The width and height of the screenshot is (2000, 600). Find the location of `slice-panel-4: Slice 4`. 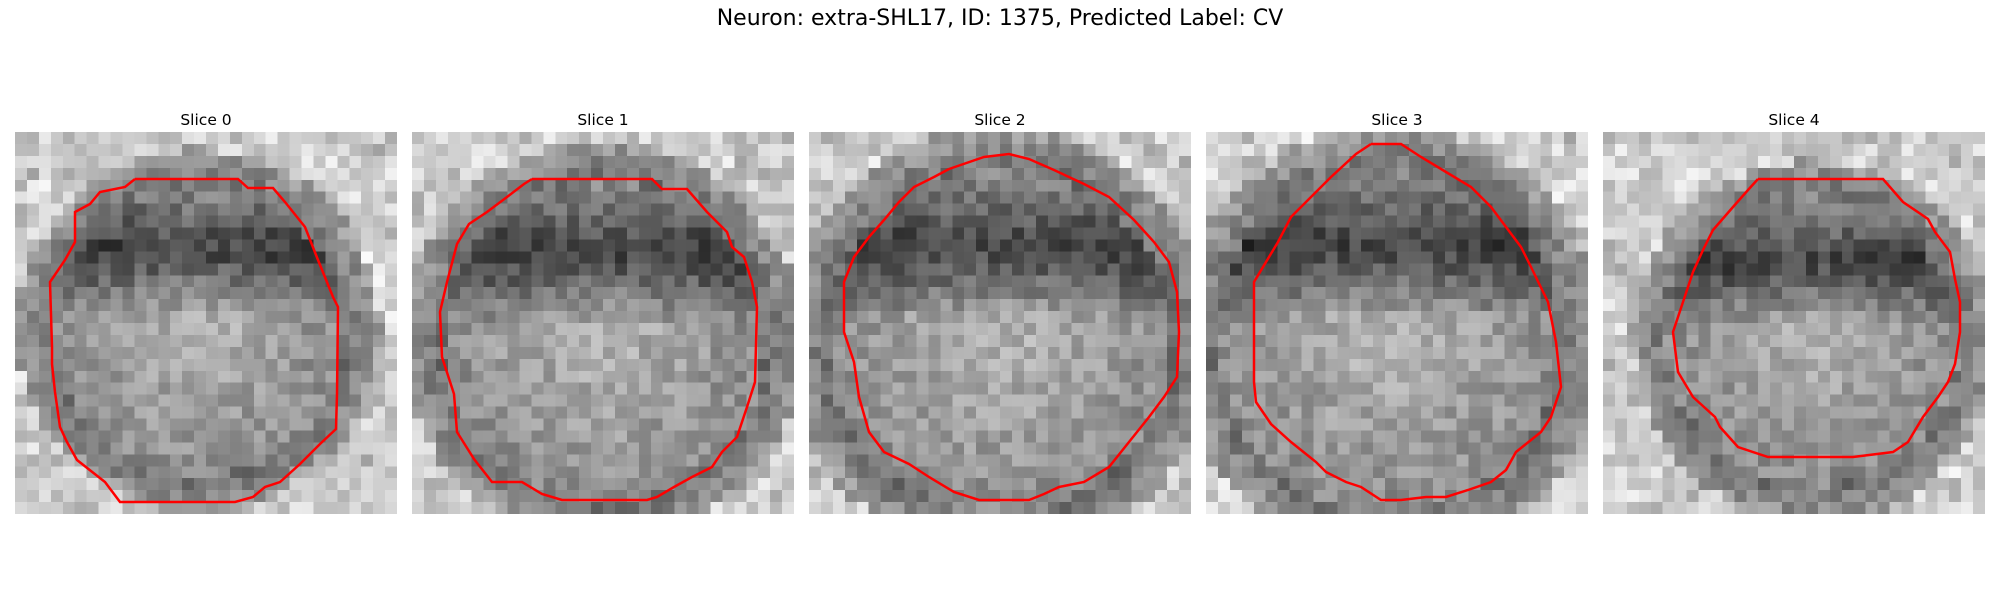

slice-panel-4: Slice 4 is located at coordinates (1794, 311).